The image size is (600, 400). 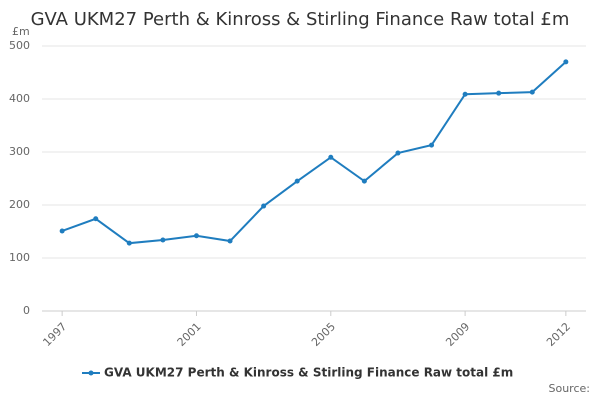 I want to click on y-axis-label: £m, so click(x=21, y=31).